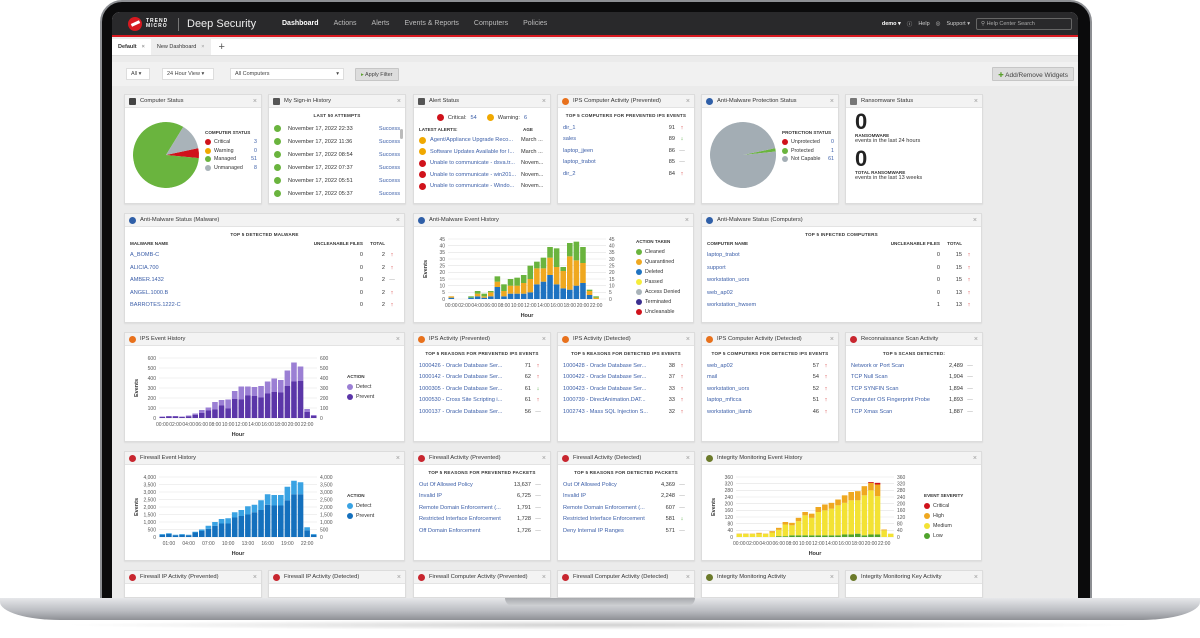 This screenshot has width=1200, height=638. I want to click on legend-item: Not Capable 61, so click(808, 159).